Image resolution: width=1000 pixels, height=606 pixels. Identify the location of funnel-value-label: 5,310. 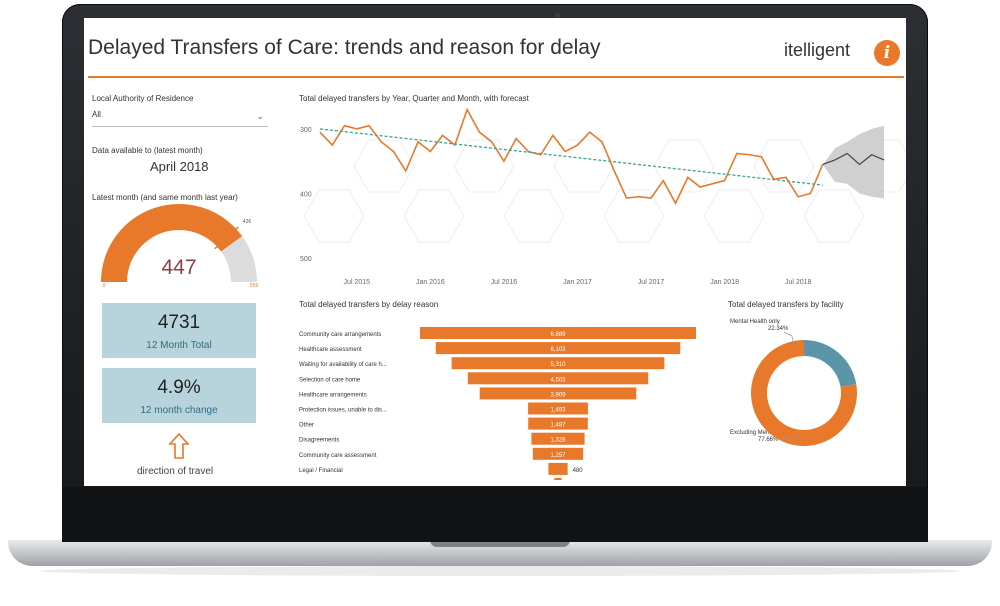
(558, 365).